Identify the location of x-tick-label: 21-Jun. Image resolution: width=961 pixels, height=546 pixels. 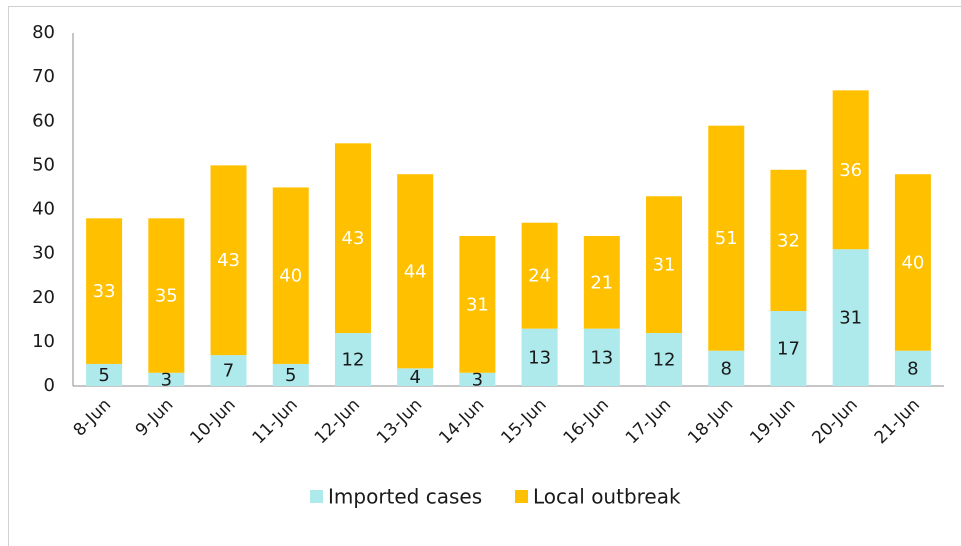
(897, 421).